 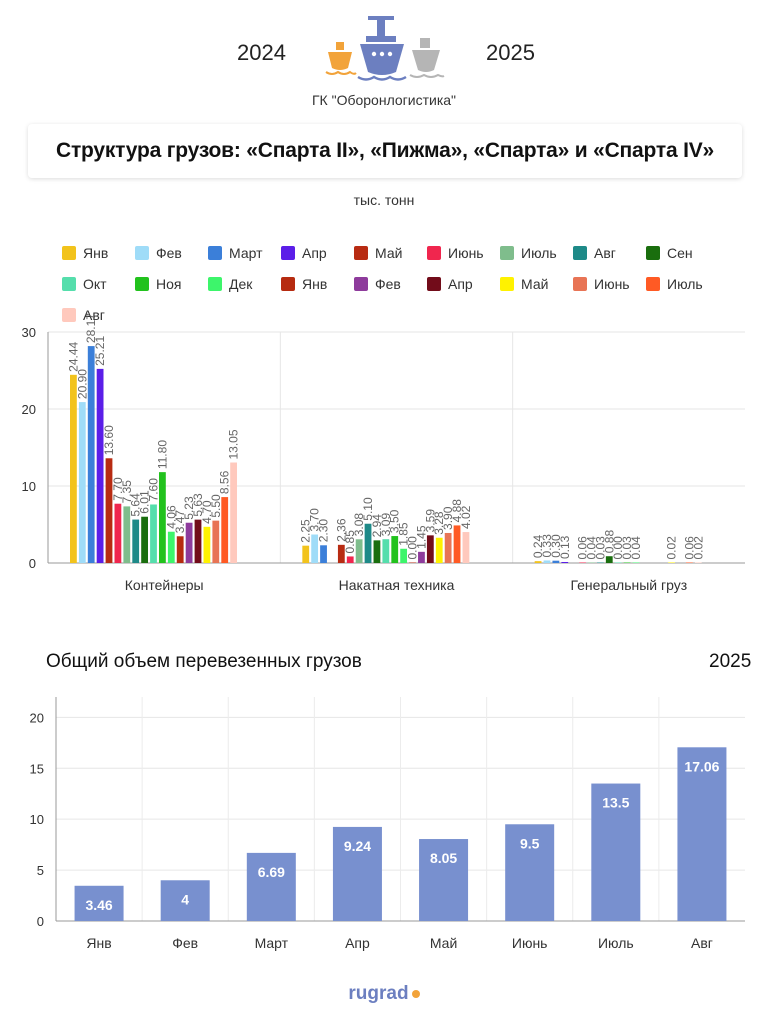 What do you see at coordinates (204, 661) in the screenshot?
I see `total-volume-title: Общий объем перевезенных грузов` at bounding box center [204, 661].